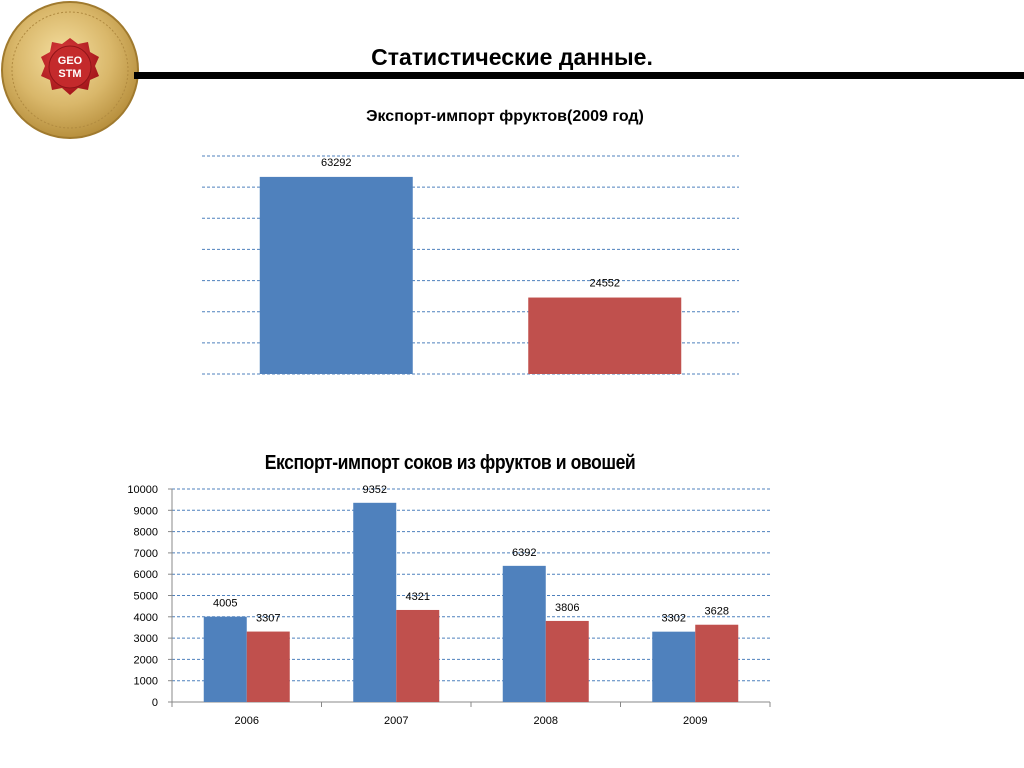  What do you see at coordinates (336, 163) in the screenshot?
I see `data-label: 63292` at bounding box center [336, 163].